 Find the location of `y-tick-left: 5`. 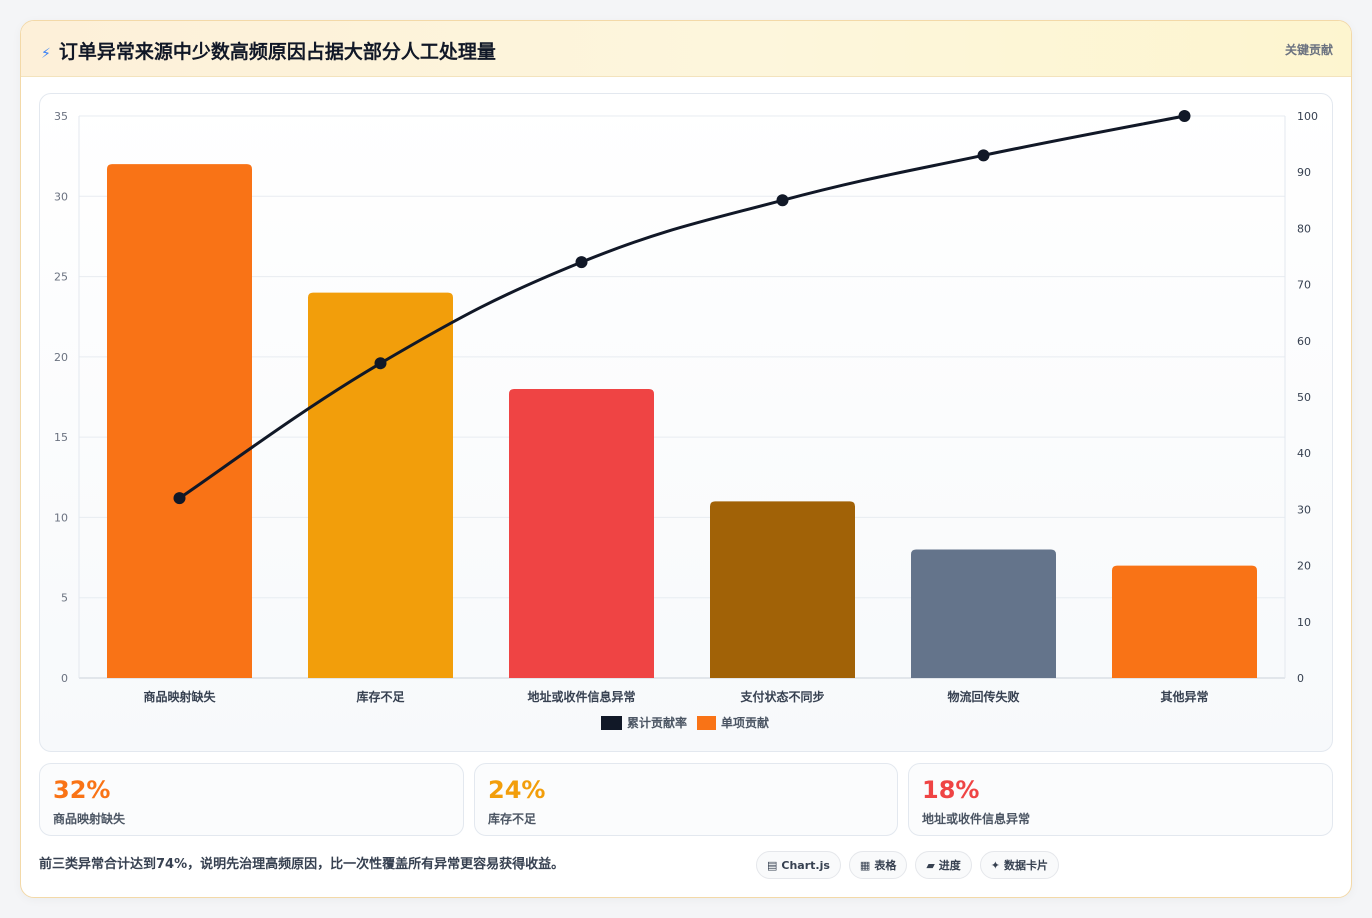

y-tick-left: 5 is located at coordinates (64, 598).